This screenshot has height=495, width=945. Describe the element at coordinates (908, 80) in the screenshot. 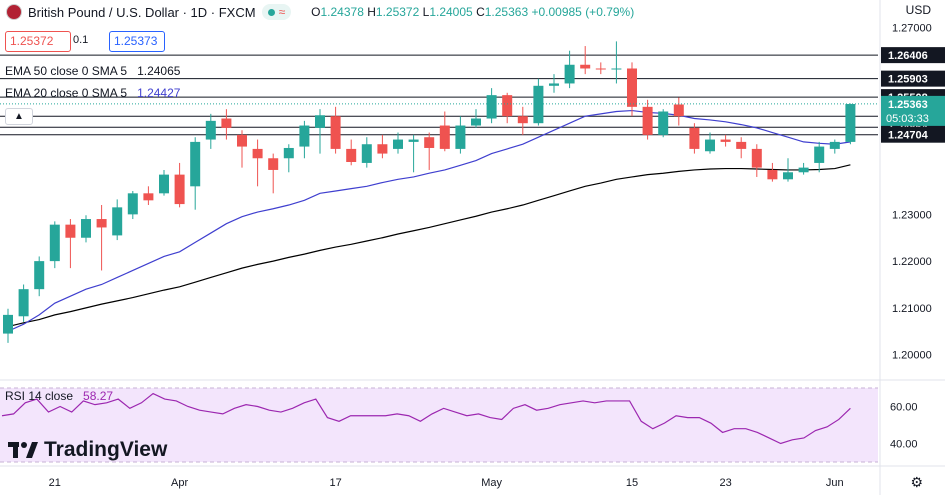

I see `level-label-1: 1.25903` at that location.